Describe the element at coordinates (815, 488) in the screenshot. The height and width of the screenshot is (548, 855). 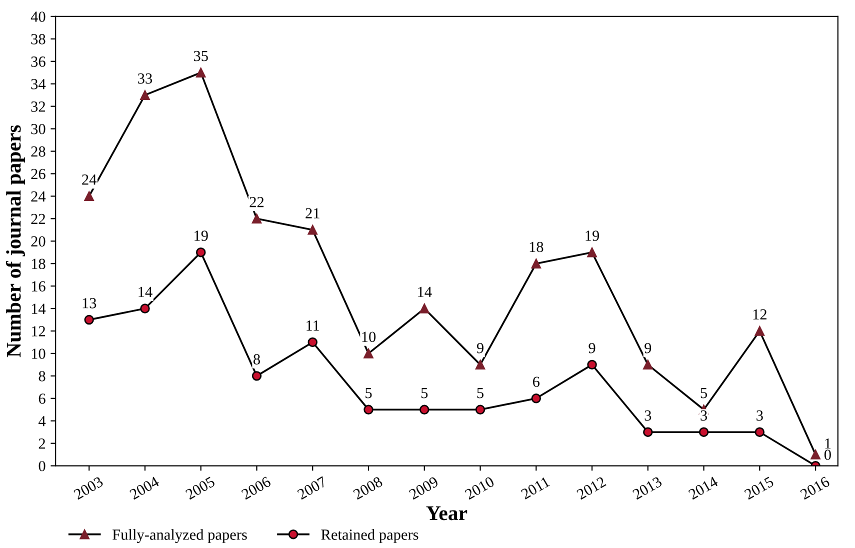
I see `x-tick-label: 2016` at that location.